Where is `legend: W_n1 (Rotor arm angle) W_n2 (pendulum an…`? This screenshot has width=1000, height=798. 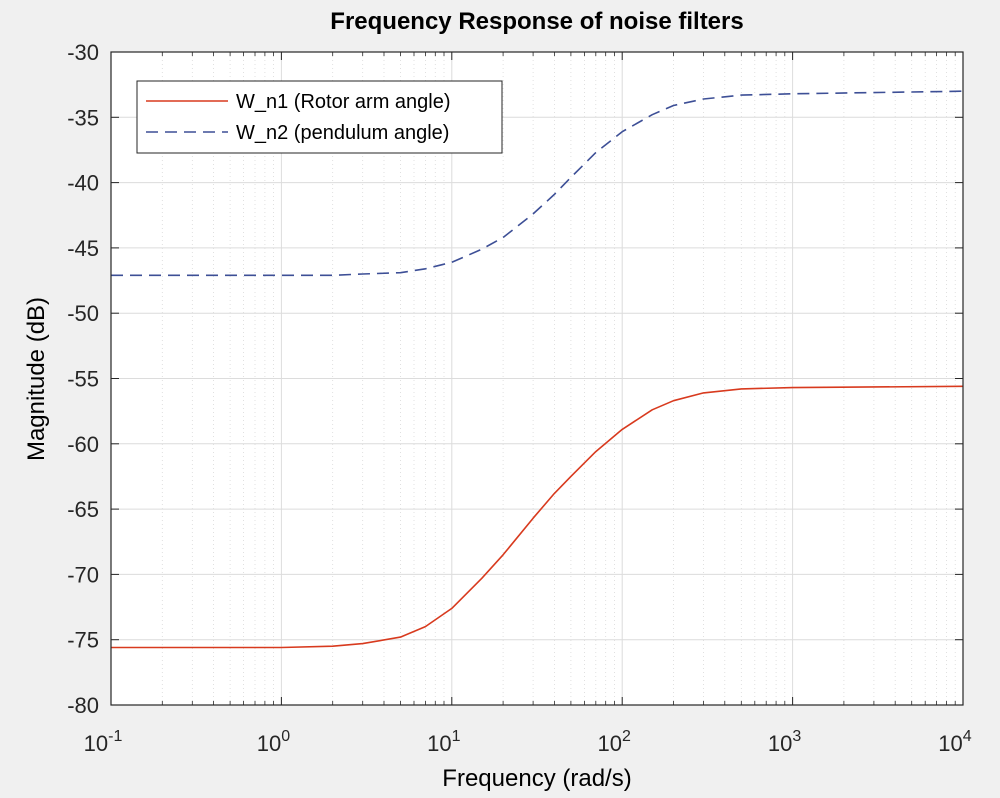
legend: W_n1 (Rotor arm angle) W_n2 (pendulum an… is located at coordinates (319, 117).